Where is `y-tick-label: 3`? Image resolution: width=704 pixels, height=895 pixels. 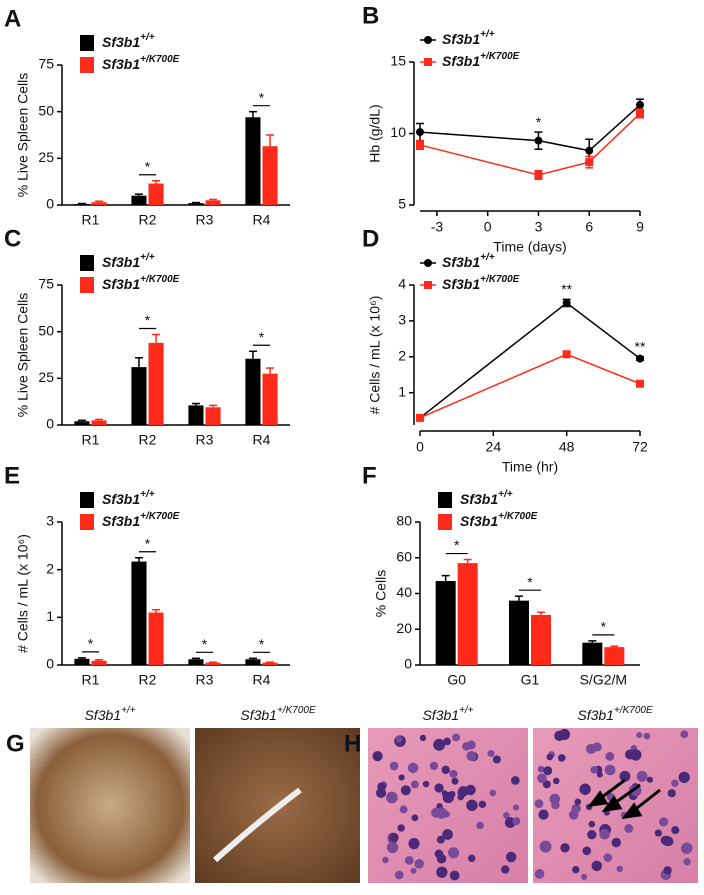
y-tick-label: 3 is located at coordinates (50, 521).